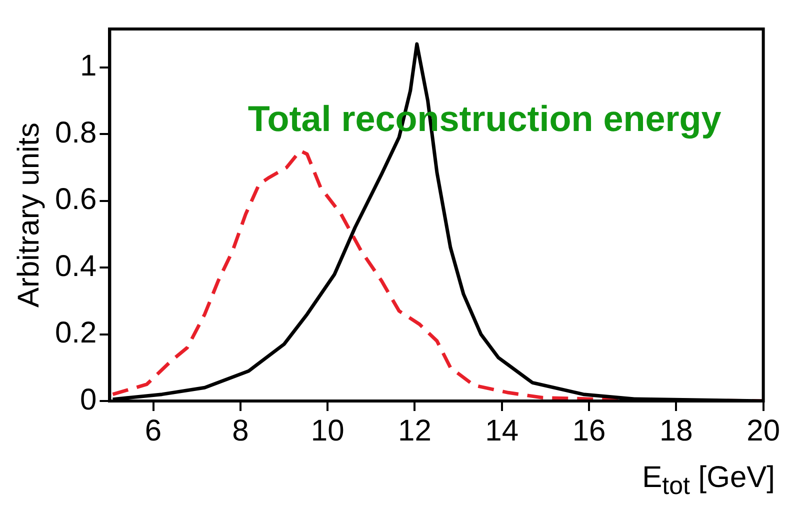 The width and height of the screenshot is (791, 511). I want to click on y-tick-label: 0, so click(88, 399).